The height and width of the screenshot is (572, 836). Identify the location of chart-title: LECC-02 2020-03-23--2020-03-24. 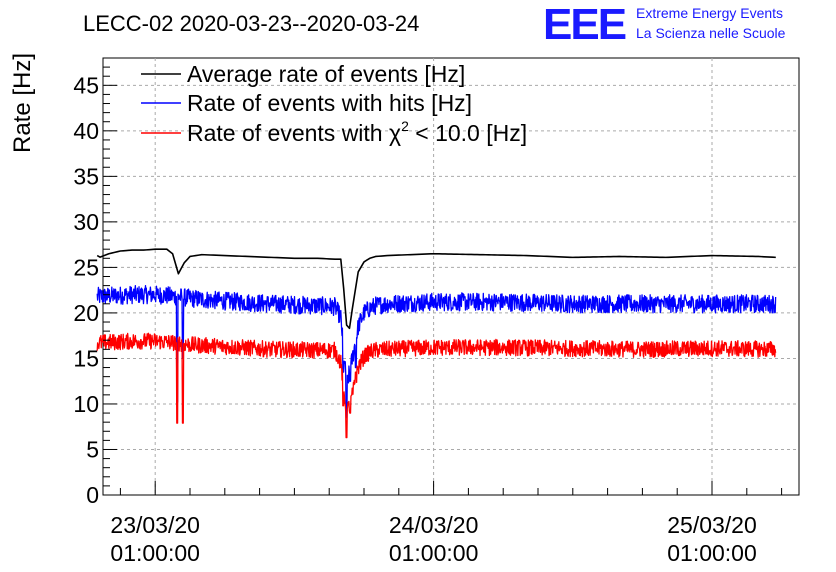
(251, 23).